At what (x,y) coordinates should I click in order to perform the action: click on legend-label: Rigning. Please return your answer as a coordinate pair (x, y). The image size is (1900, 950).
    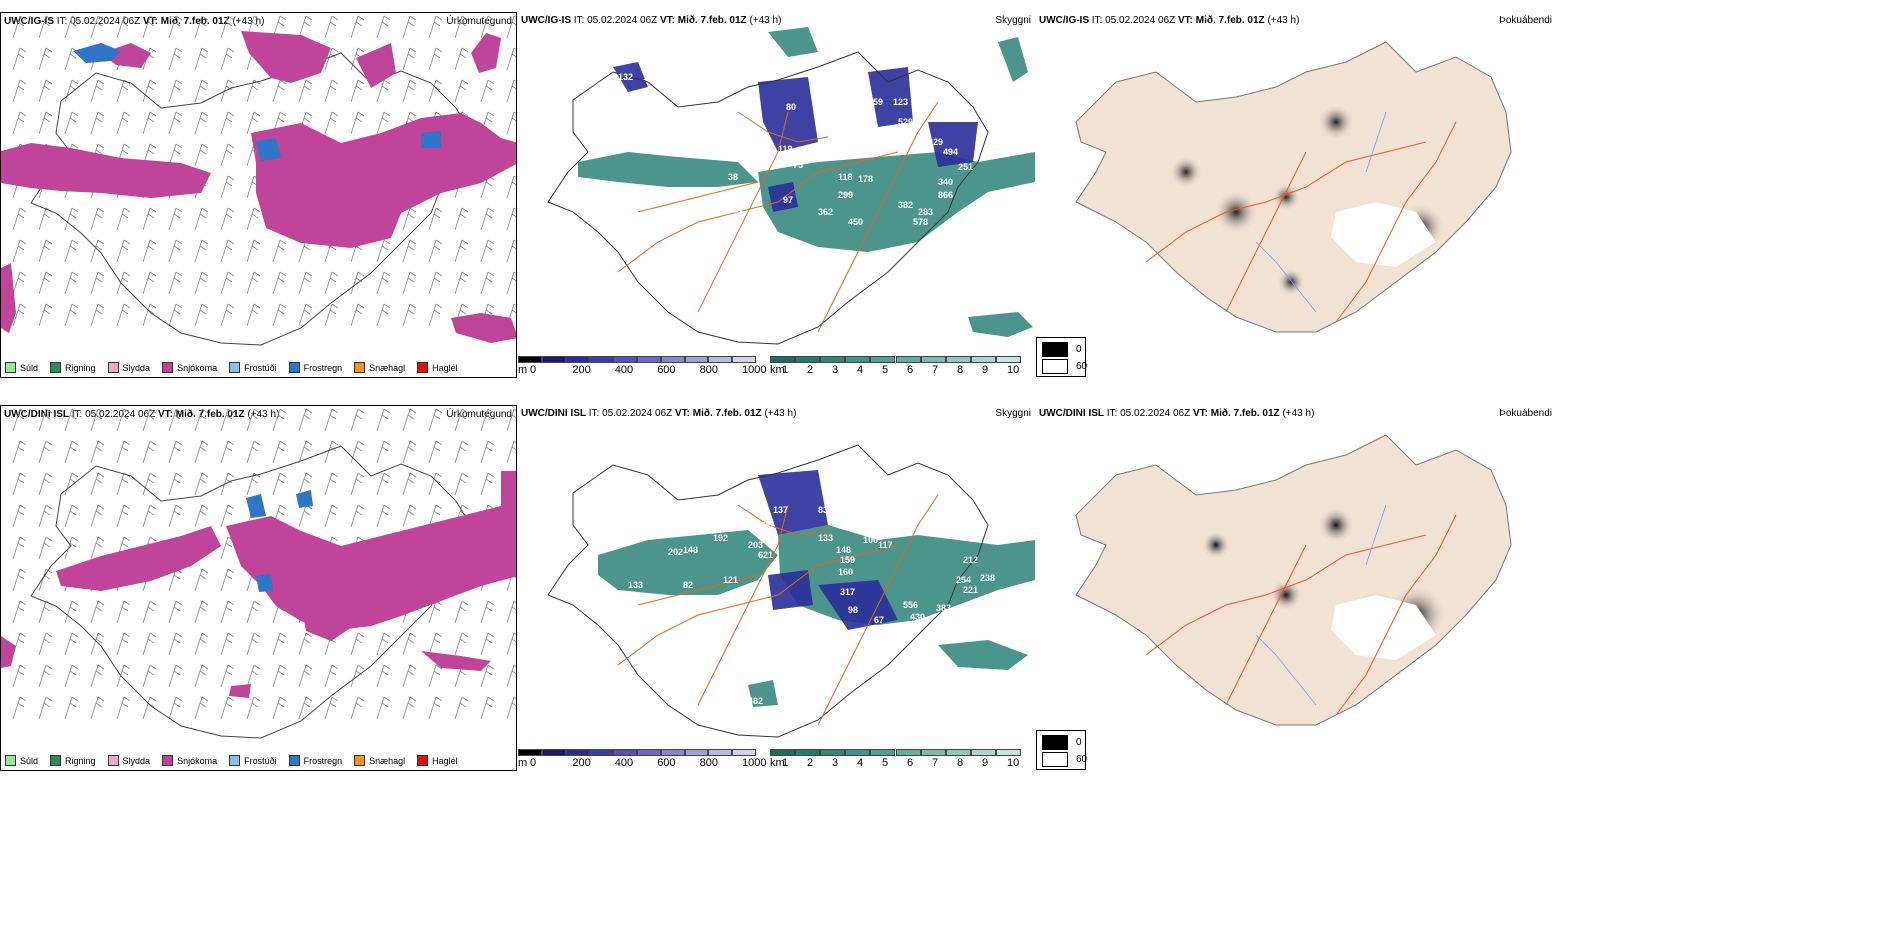
    Looking at the image, I should click on (80, 367).